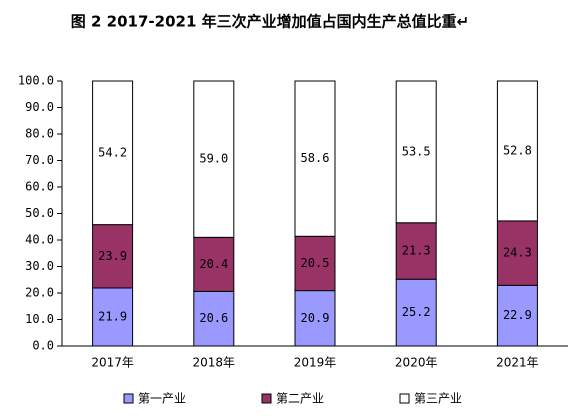 This screenshot has height=419, width=586. What do you see at coordinates (39, 293) in the screenshot?
I see `y-tick-label: 20.0` at bounding box center [39, 293].